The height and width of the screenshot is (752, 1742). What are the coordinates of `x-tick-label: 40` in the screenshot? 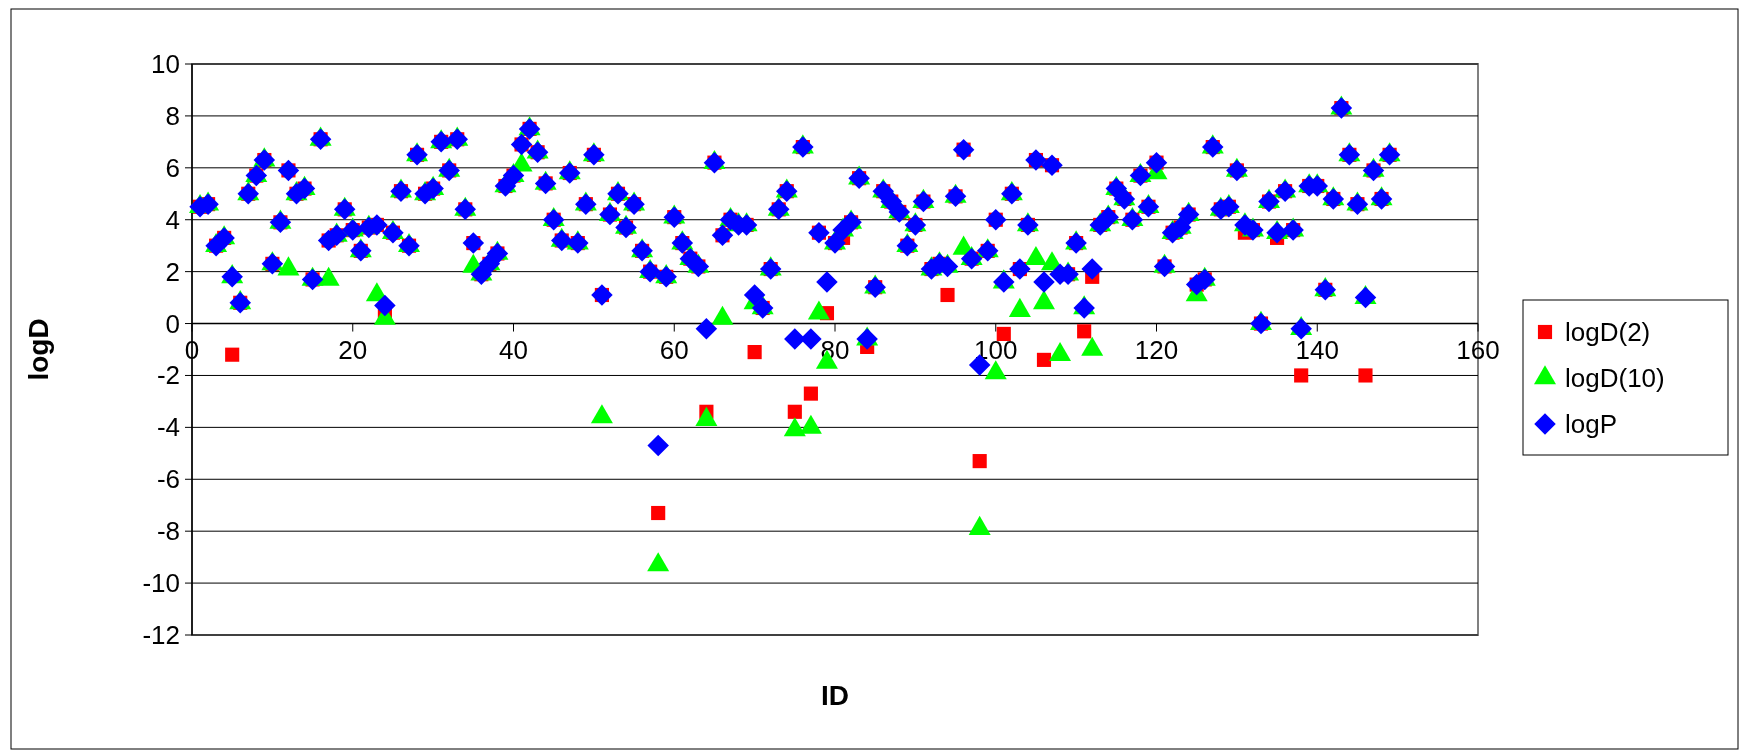 It's located at (513, 349).